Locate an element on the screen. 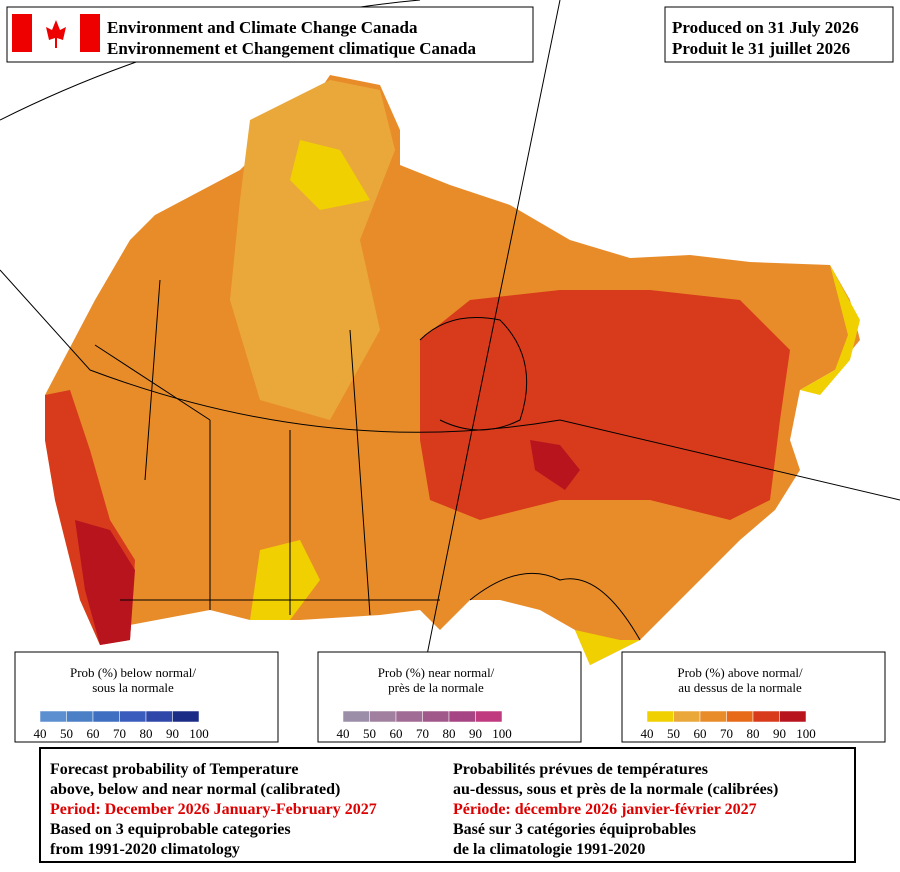 This screenshot has height=872, width=900. graticule is located at coordinates (490, 345).